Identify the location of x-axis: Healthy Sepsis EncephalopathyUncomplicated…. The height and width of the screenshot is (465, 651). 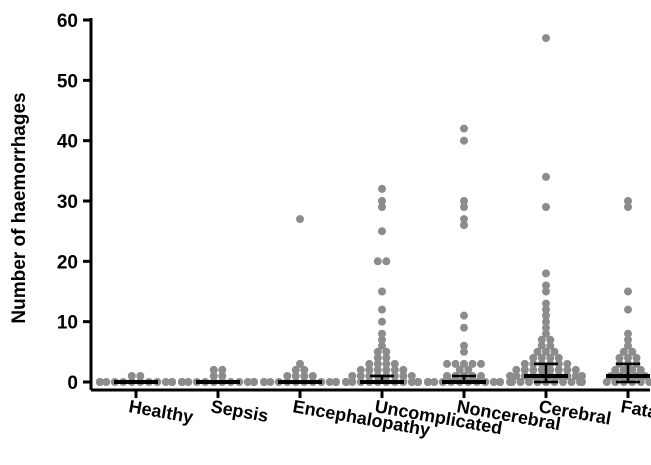
(371, 414).